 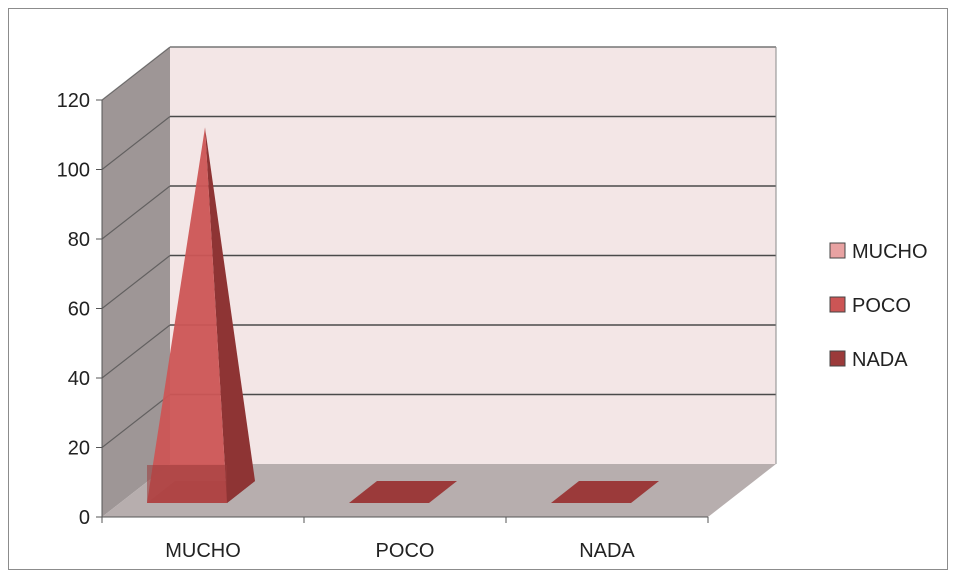 What do you see at coordinates (79, 310) in the screenshot?
I see `y-tick-label: 60` at bounding box center [79, 310].